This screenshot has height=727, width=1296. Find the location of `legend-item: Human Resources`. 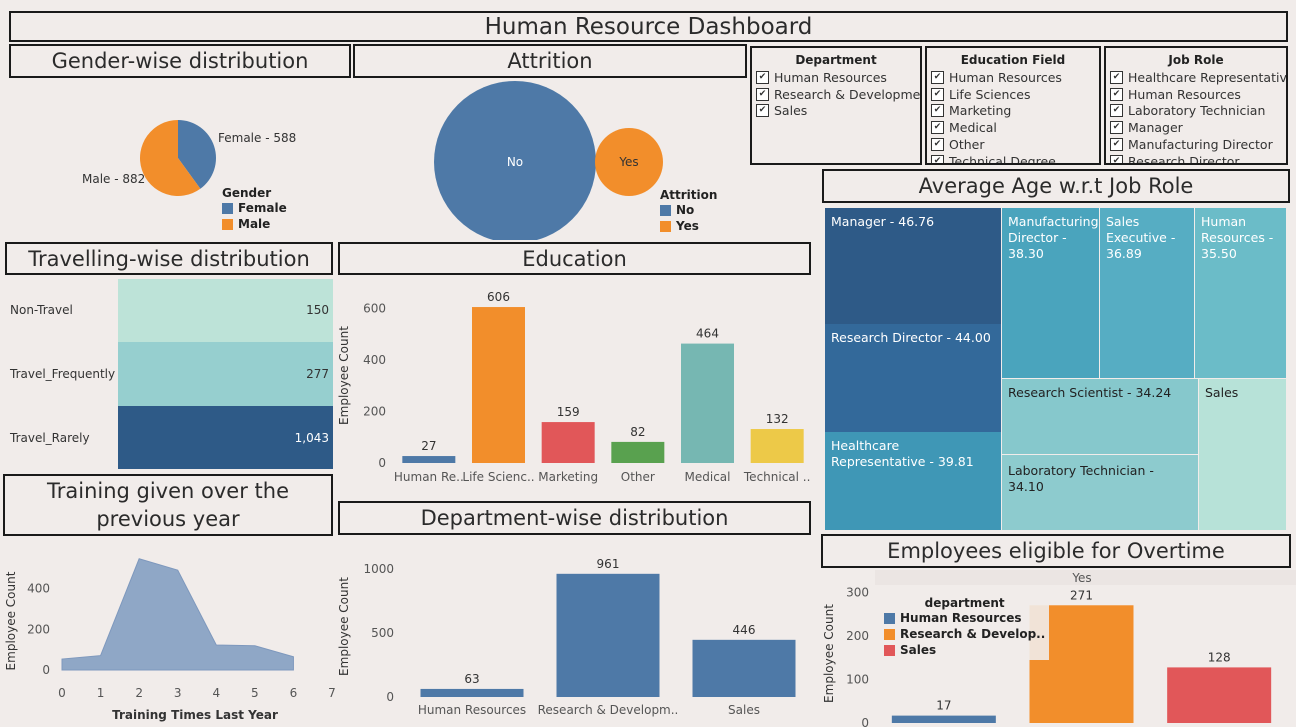

legend-item: Human Resources is located at coordinates (964, 618).